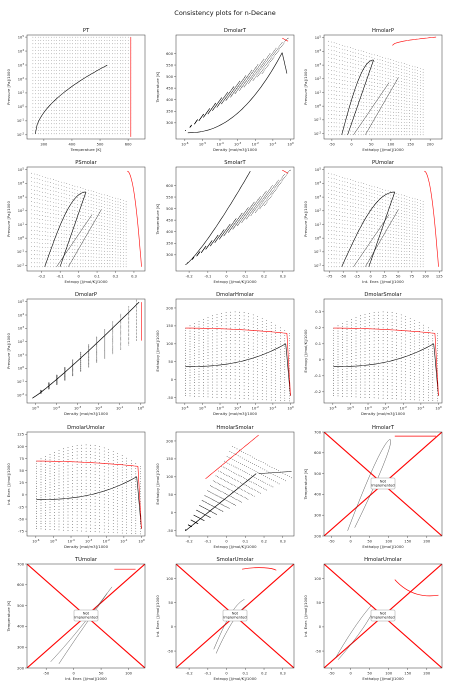  What do you see at coordinates (86, 615) in the screenshot?
I see `not-implemented-box` at bounding box center [86, 615].